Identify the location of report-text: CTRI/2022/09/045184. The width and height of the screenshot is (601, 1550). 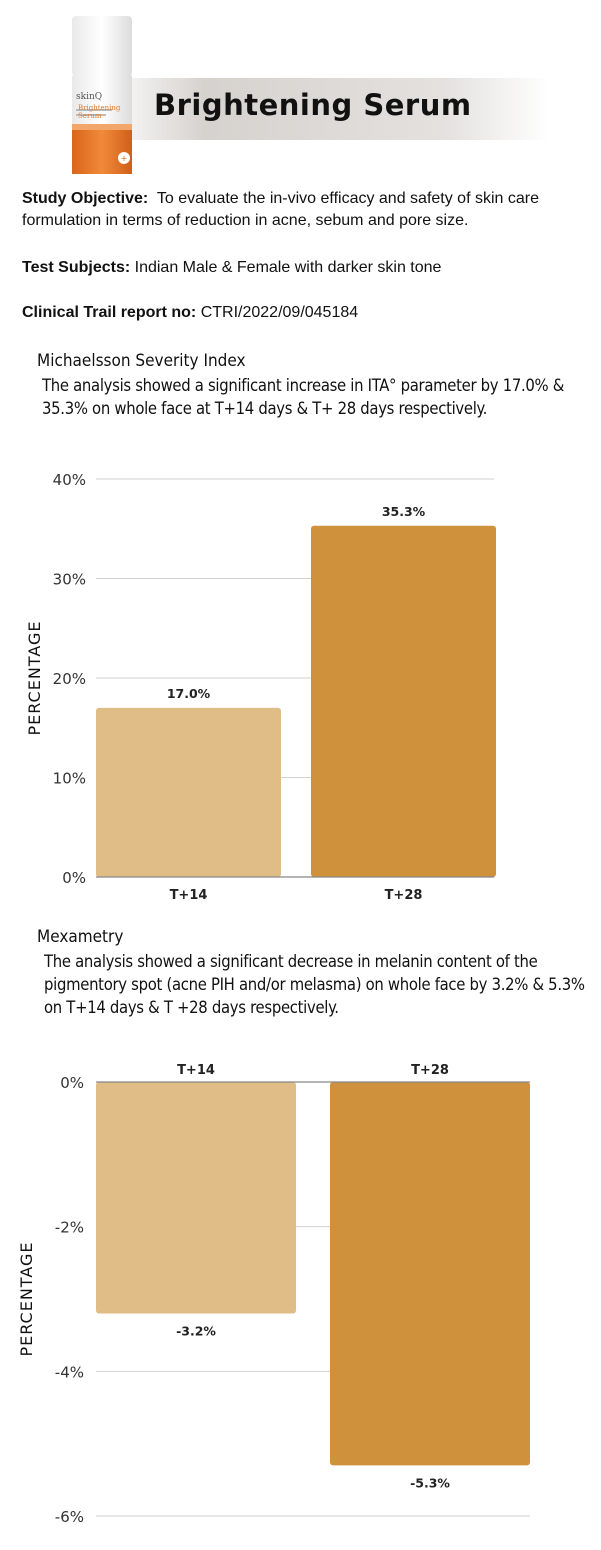
(279, 312).